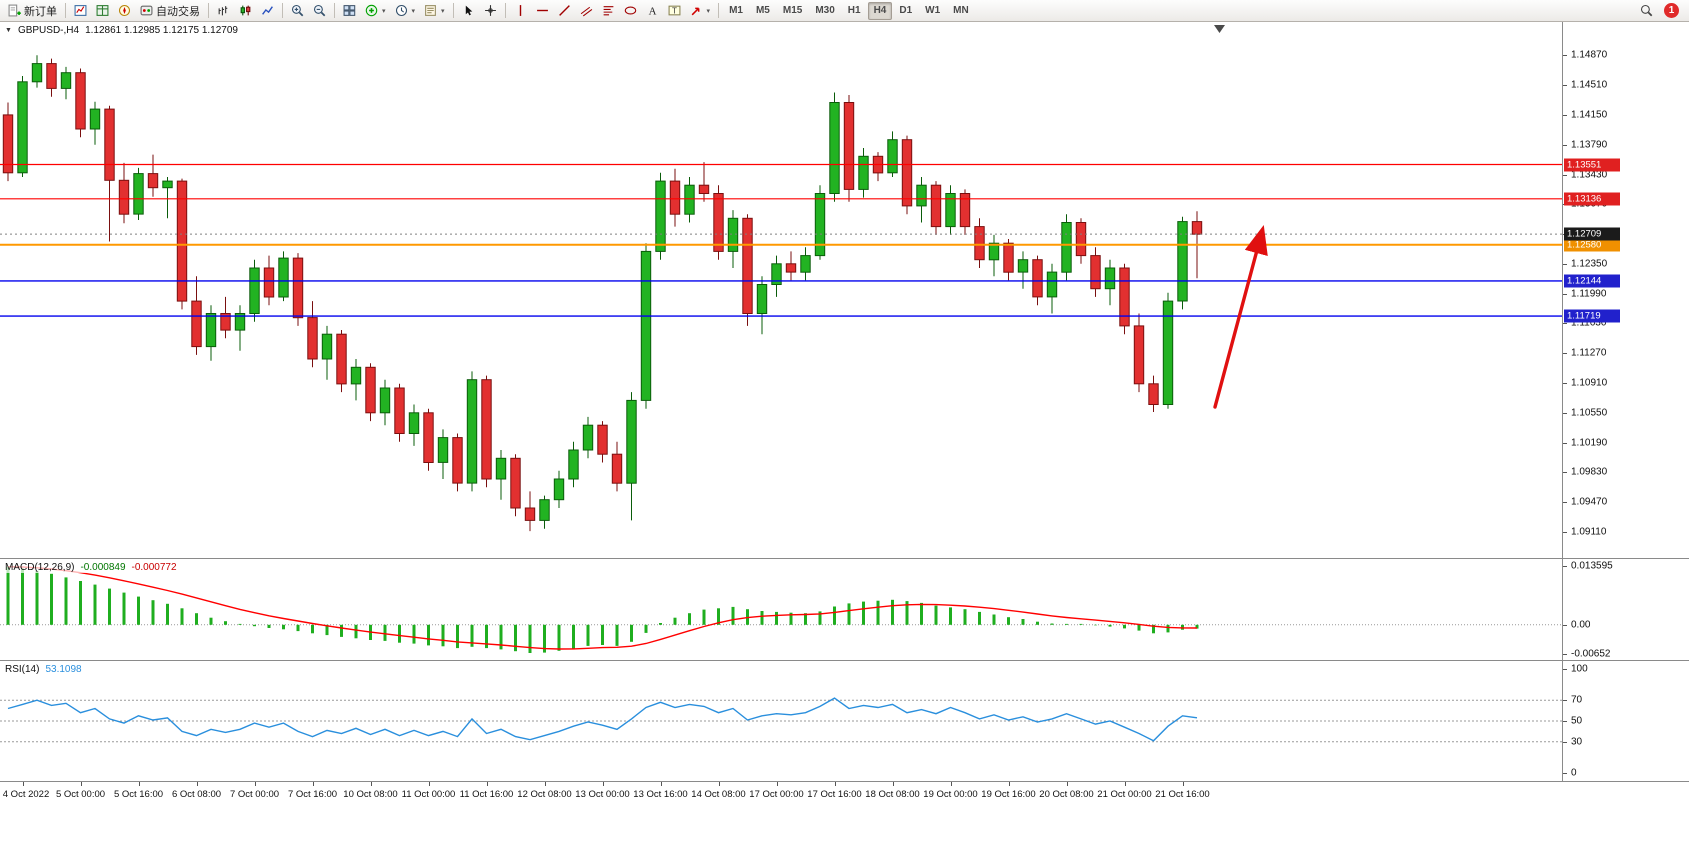  I want to click on time-axis-label: 13 Oct 16:00, so click(660, 794).